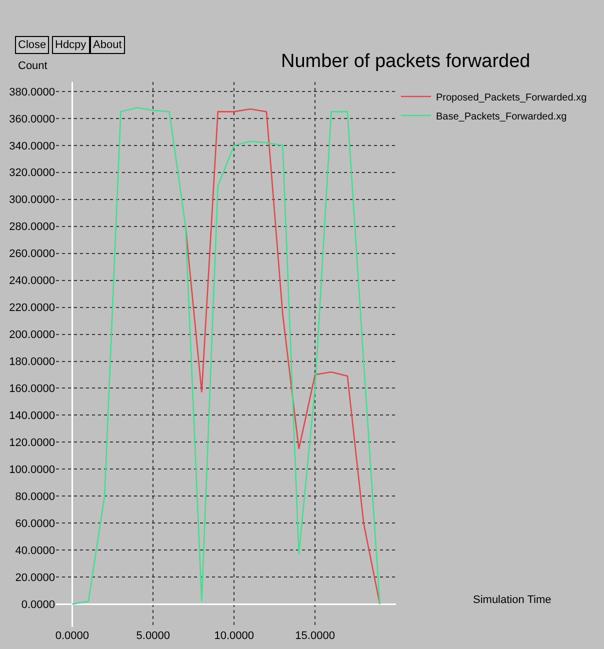 The width and height of the screenshot is (604, 649). Describe the element at coordinates (32, 173) in the screenshot. I see `y-tick-label: 320.0000` at that location.